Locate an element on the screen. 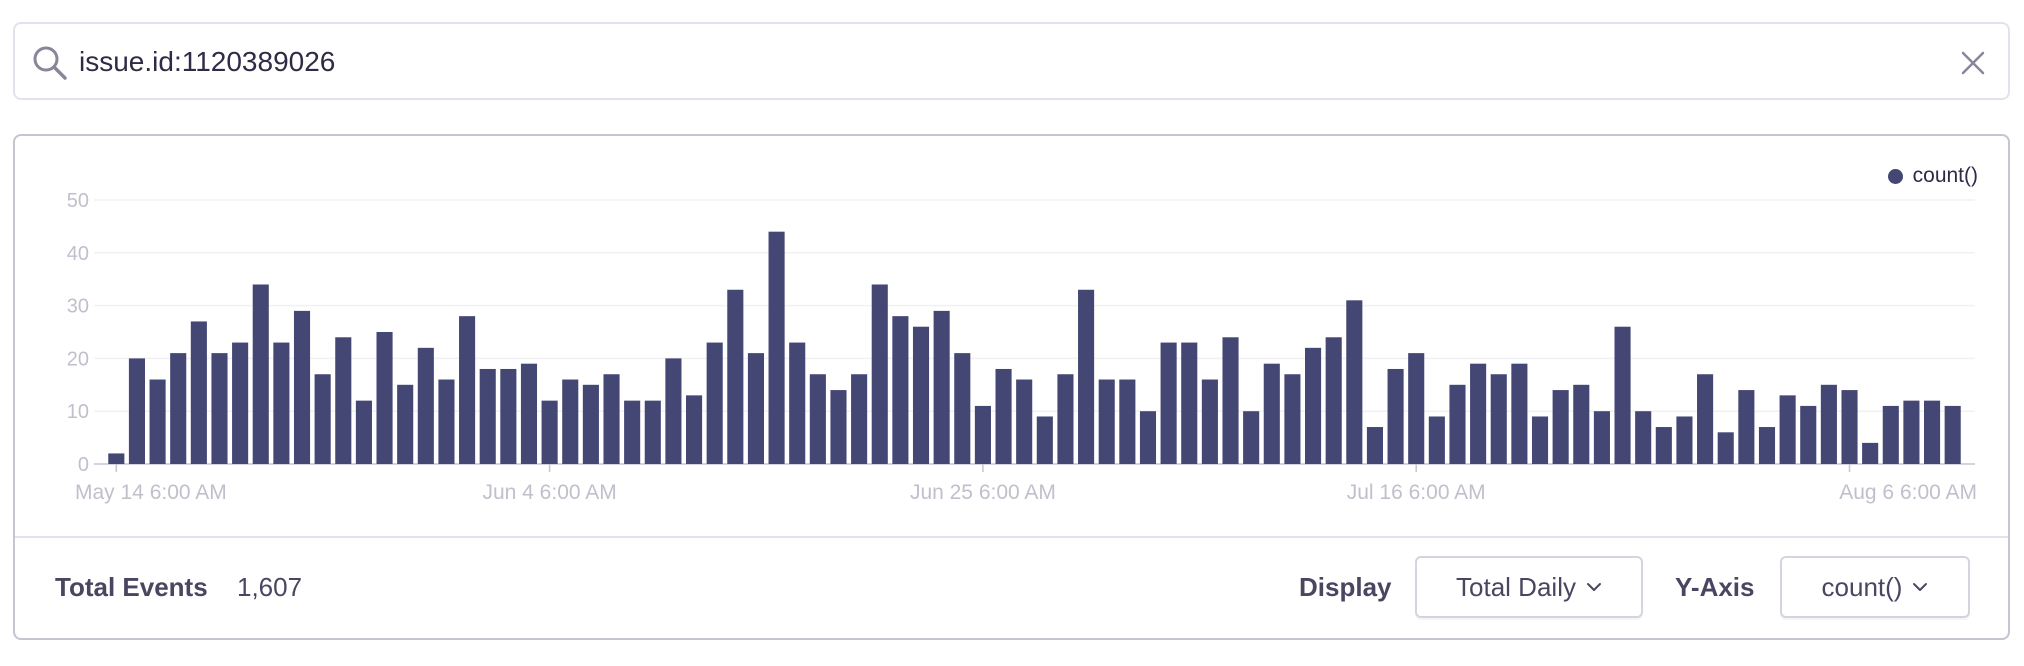 Image resolution: width=2024 pixels, height=666 pixels. y-axis-label: Y-Axis is located at coordinates (1715, 587).